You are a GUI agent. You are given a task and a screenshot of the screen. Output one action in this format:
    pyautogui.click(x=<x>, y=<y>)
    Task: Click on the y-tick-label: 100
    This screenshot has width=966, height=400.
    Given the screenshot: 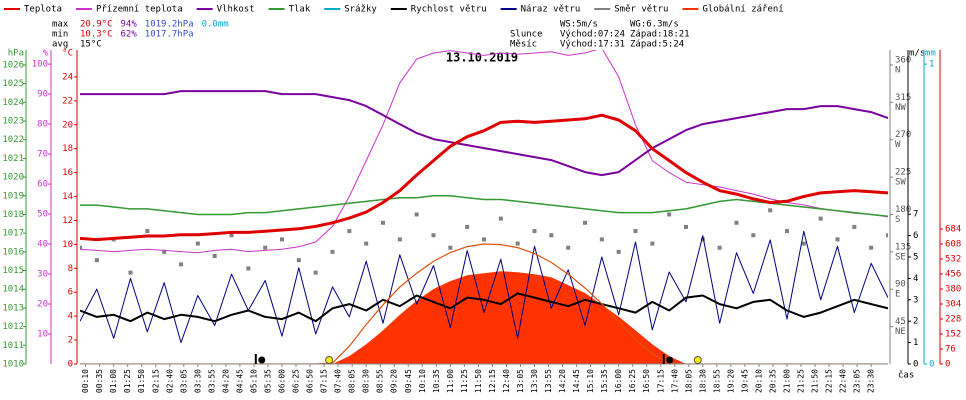 What is the action you would take?
    pyautogui.click(x=40, y=65)
    